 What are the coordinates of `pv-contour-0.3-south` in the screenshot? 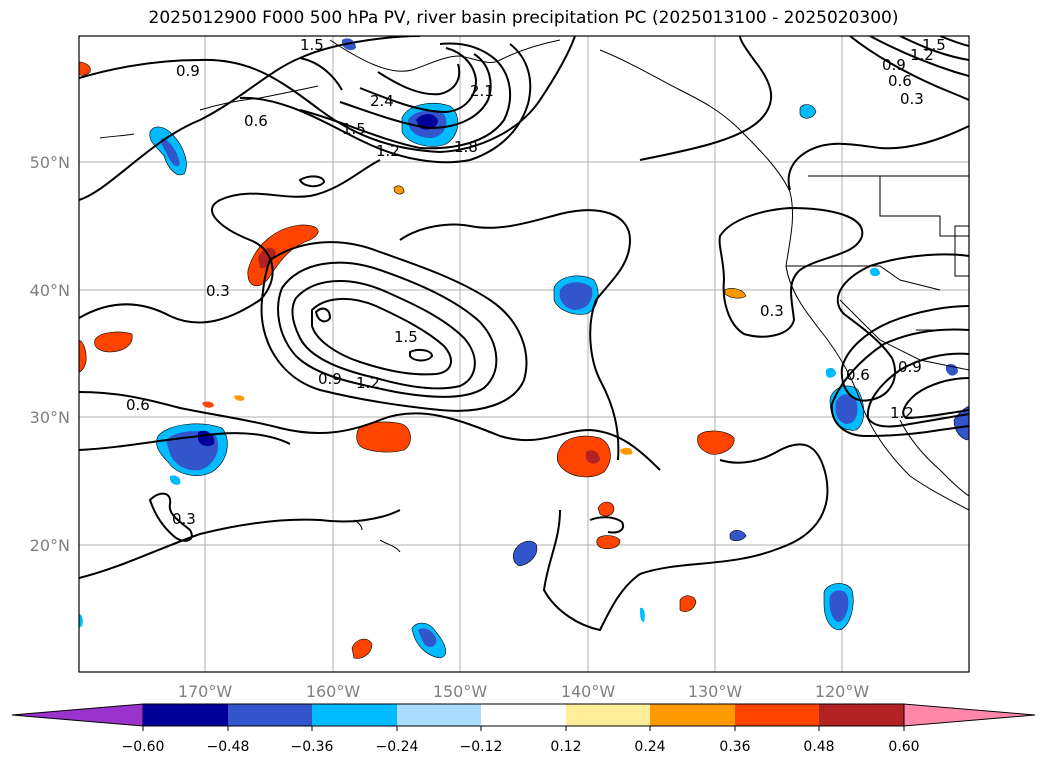 It's located at (240, 544).